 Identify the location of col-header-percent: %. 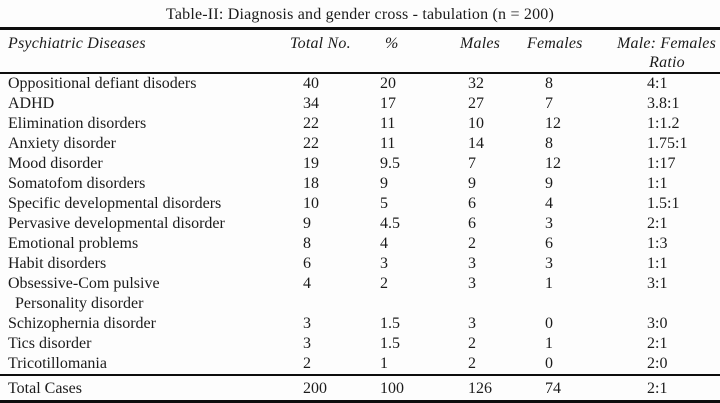
(417, 52).